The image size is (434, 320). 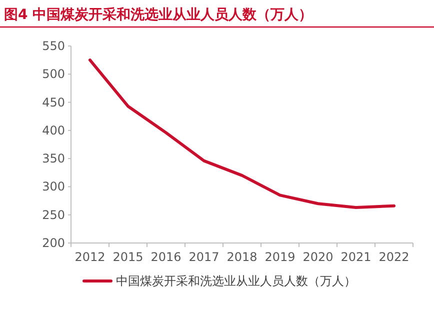 What do you see at coordinates (53, 130) in the screenshot?
I see `y-tick-label: 400` at bounding box center [53, 130].